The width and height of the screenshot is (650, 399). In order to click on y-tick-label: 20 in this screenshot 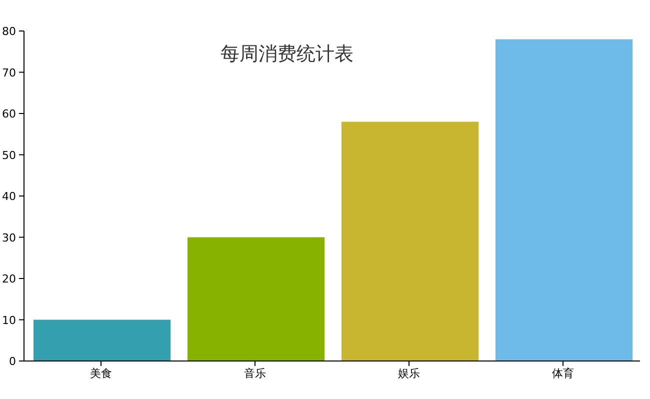, I will do `click(9, 279)`.